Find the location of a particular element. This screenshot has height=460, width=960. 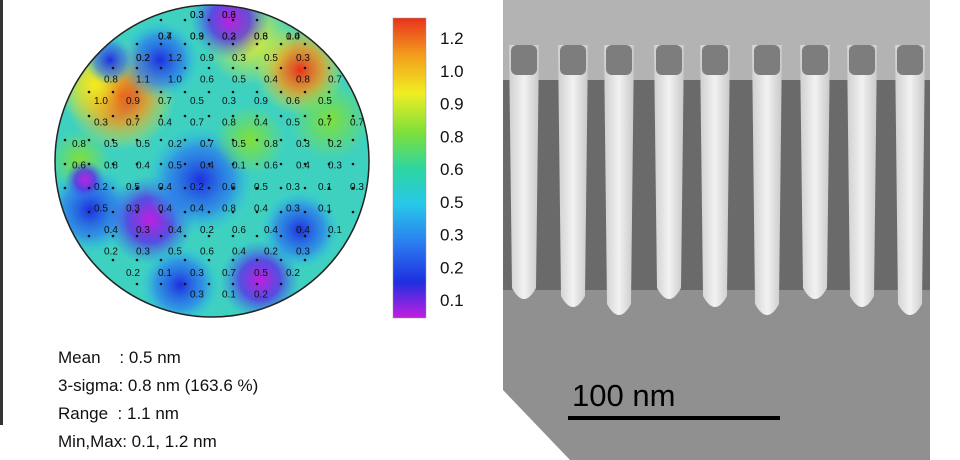

wafer-value: 0.8 is located at coordinates (303, 80).